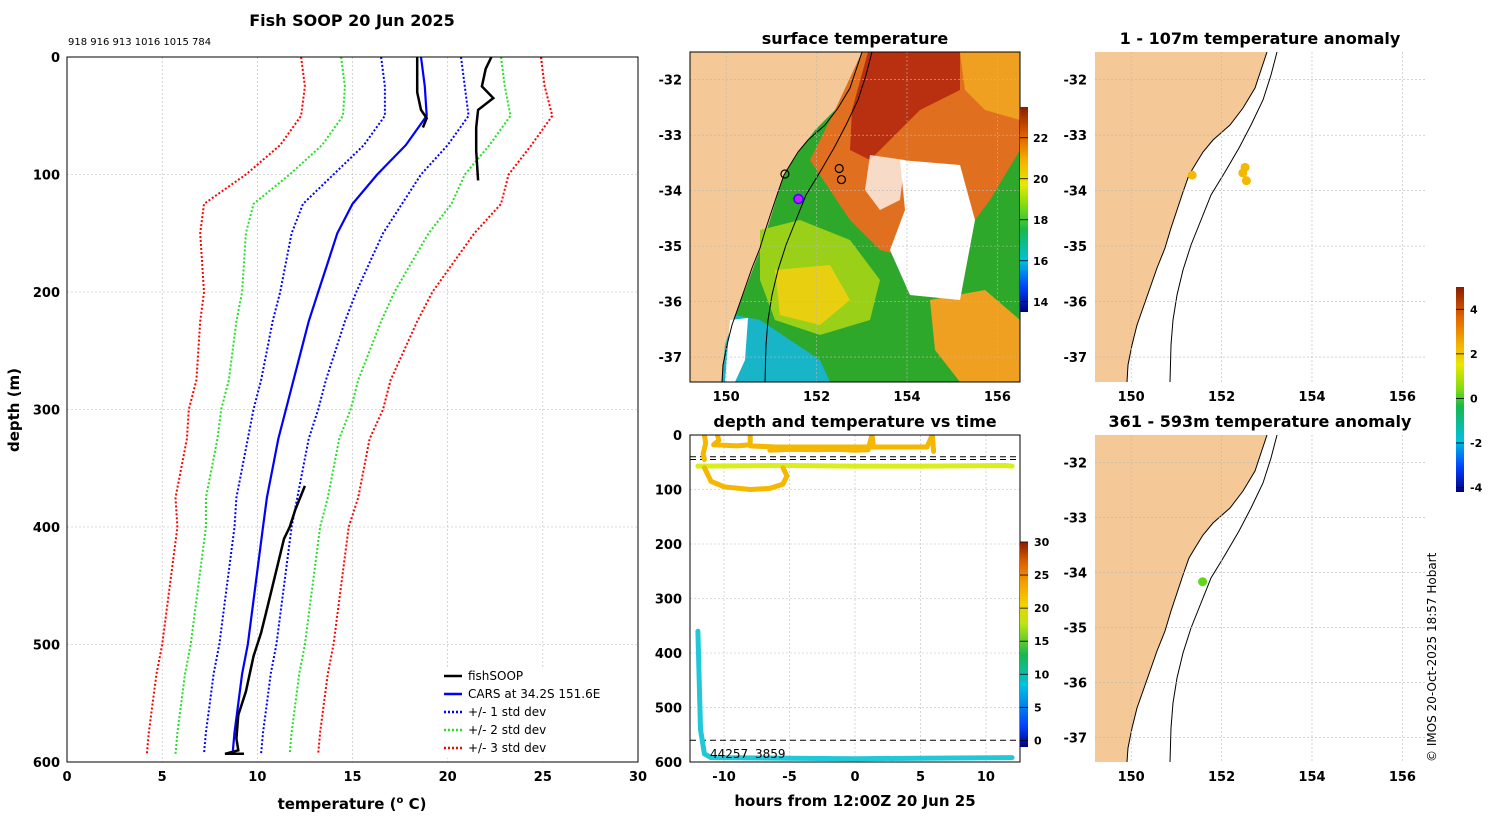 The image size is (1500, 824). I want to click on sst-title: surface temperature, so click(855, 38).